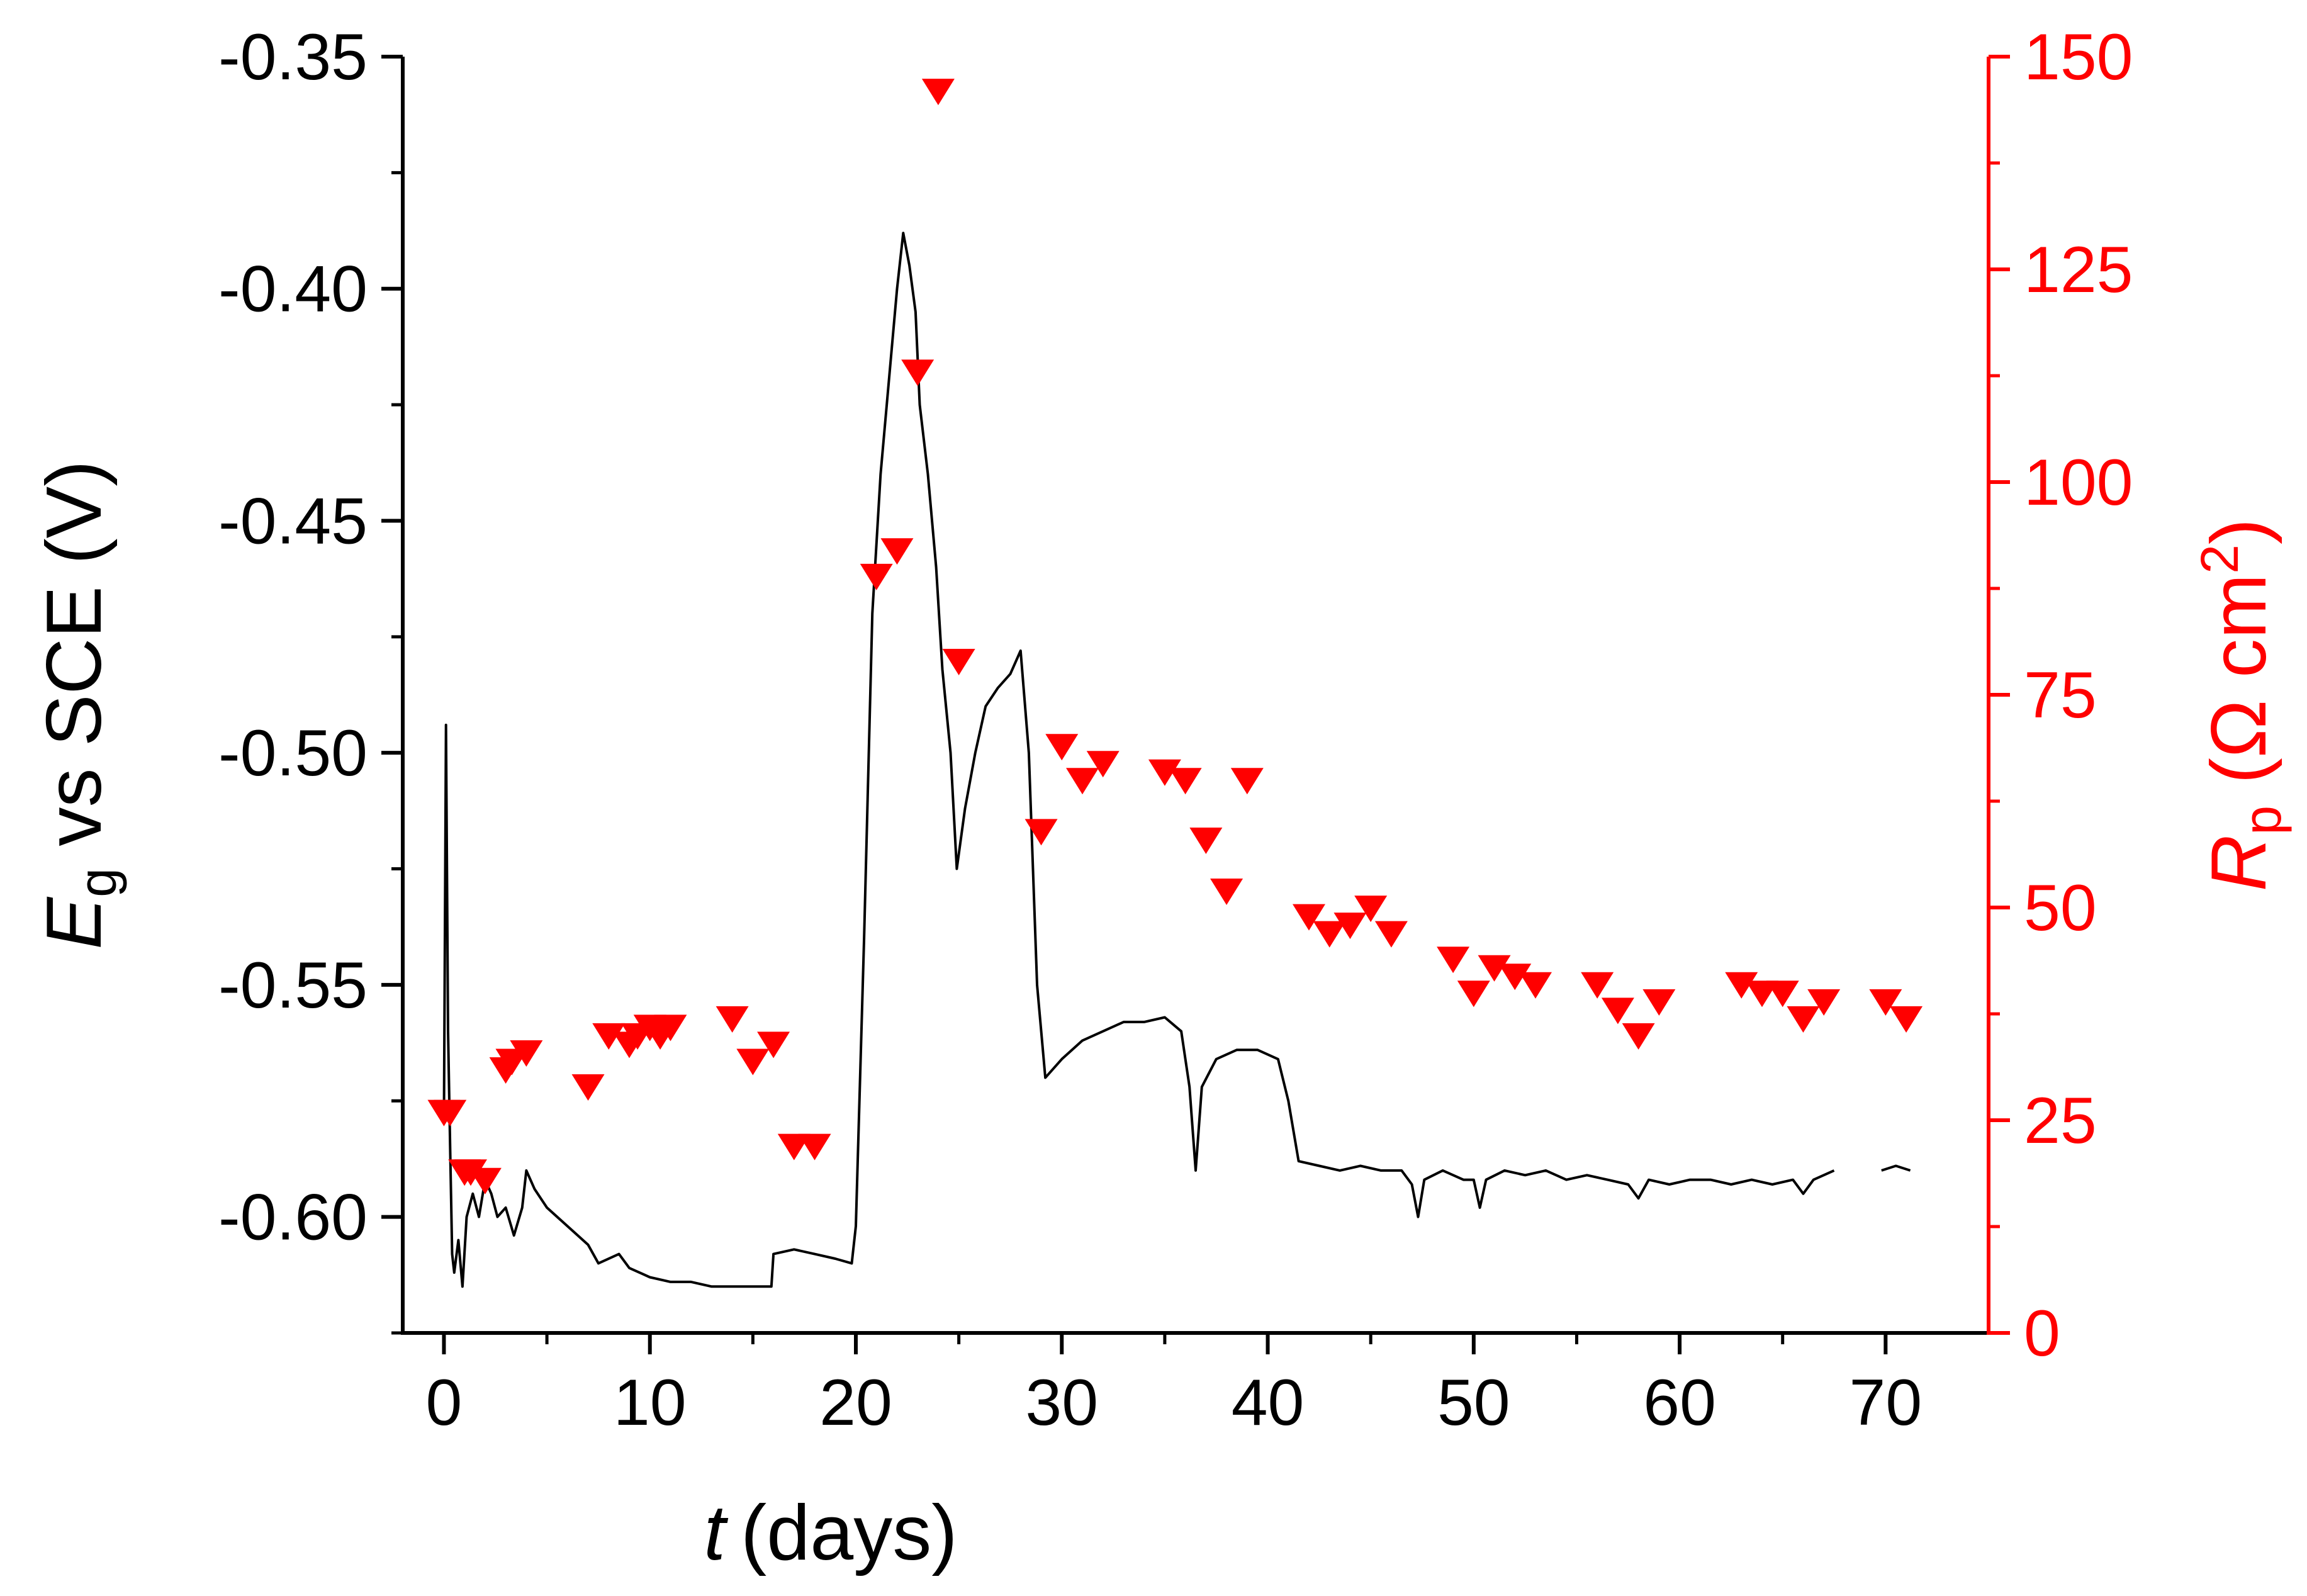 The image size is (2307, 1596). I want to click on x-tick-label: 70, so click(1887, 1402).